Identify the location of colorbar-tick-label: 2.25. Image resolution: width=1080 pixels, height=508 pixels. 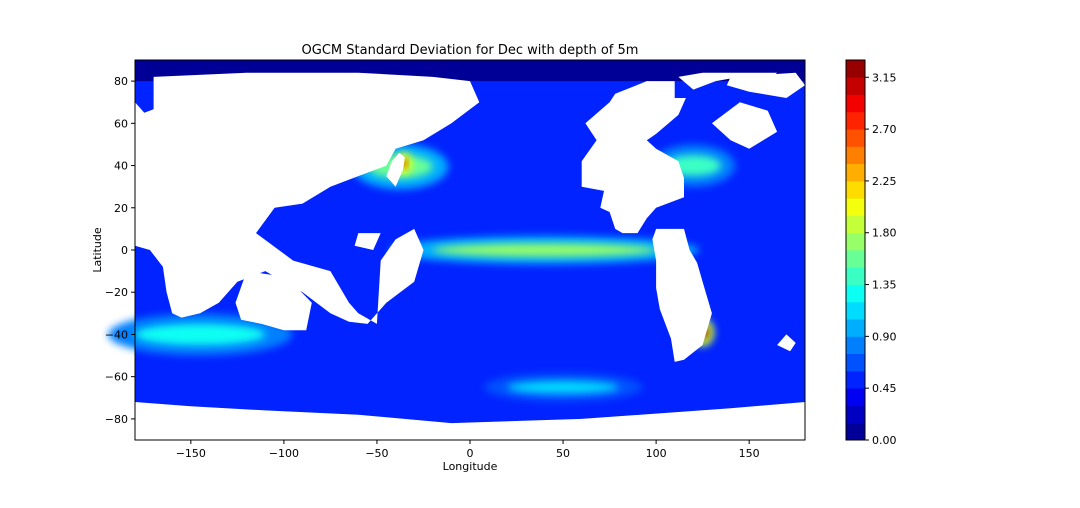
(884, 181).